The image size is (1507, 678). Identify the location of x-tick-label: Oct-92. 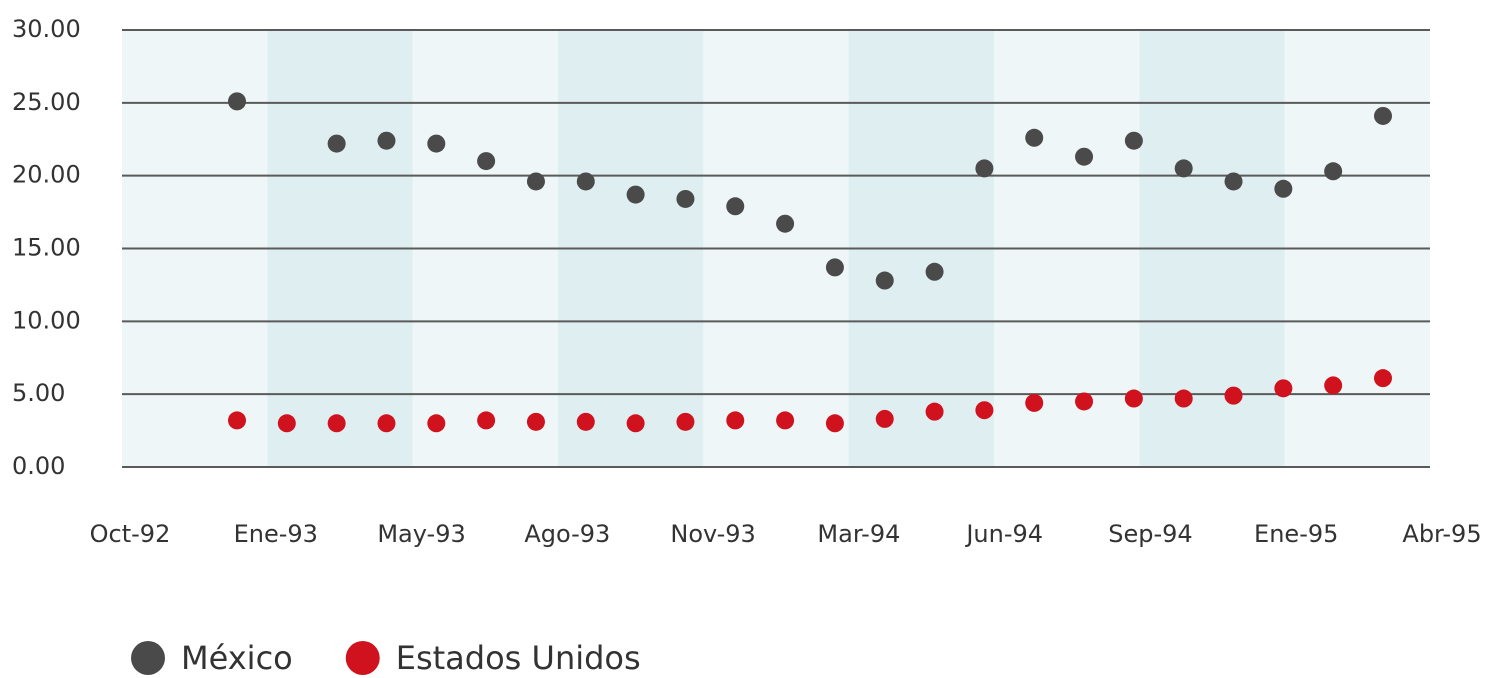
(130, 534).